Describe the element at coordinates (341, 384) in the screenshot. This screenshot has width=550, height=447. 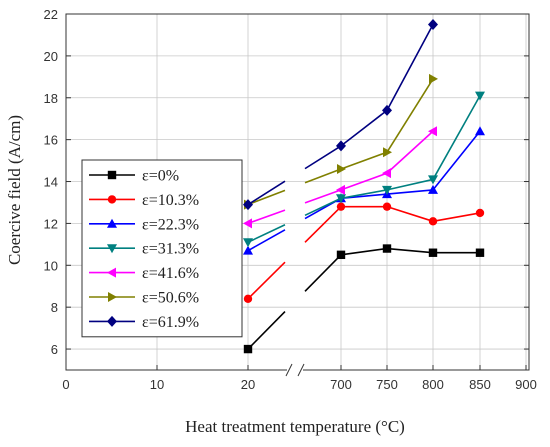
I see `x-tick-label: 700` at that location.